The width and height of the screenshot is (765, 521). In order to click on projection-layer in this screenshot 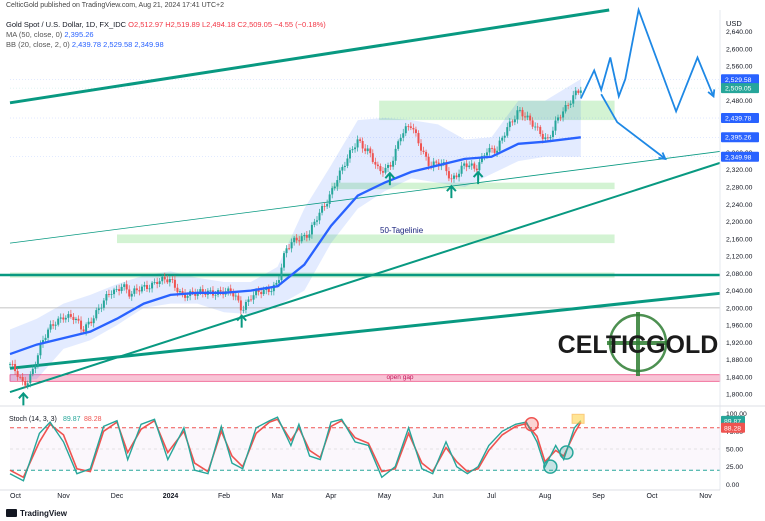, I will do `click(647, 83)`.